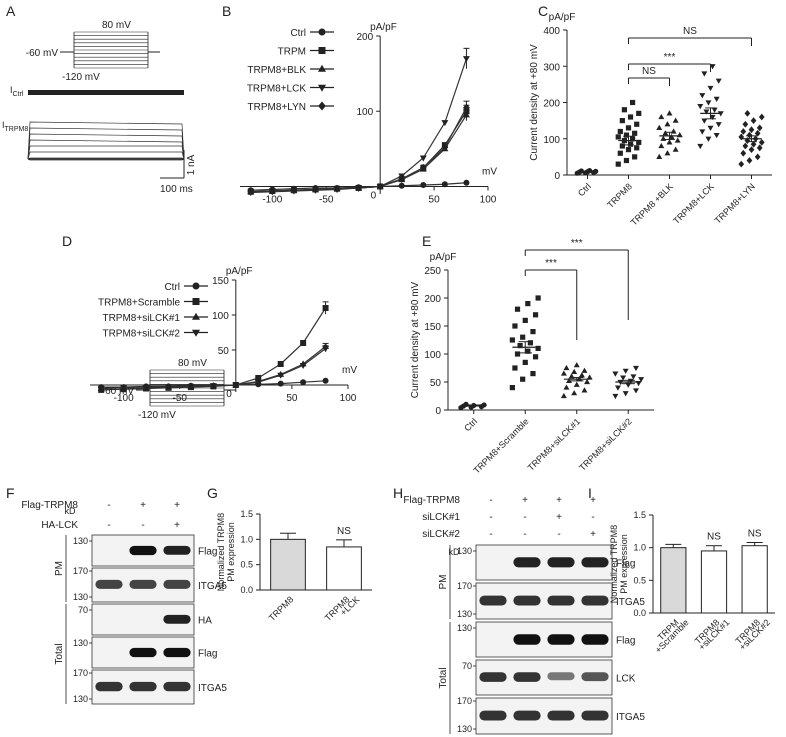  I want to click on C-category-label: TRPM8 +BLK, so click(652, 204).